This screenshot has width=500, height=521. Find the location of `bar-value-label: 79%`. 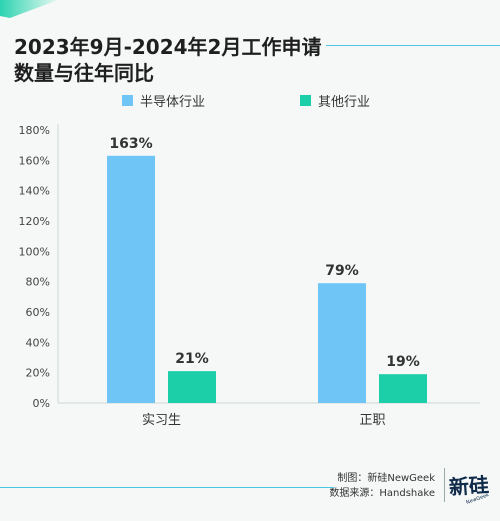

bar-value-label: 79% is located at coordinates (342, 271).